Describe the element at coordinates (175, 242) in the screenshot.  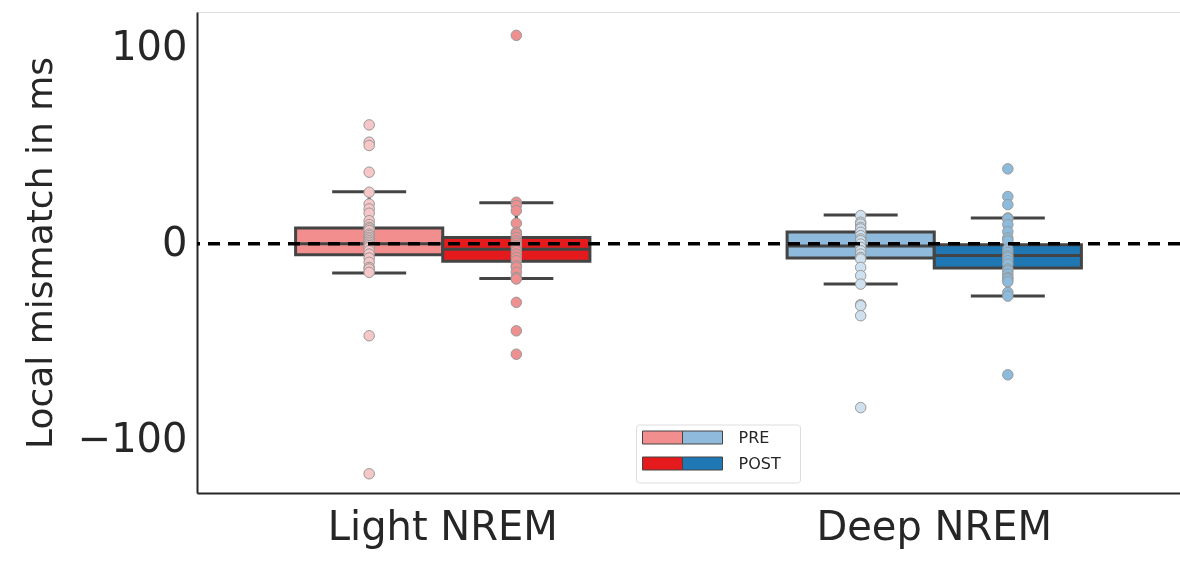
I see `y-tick-label: 0` at that location.